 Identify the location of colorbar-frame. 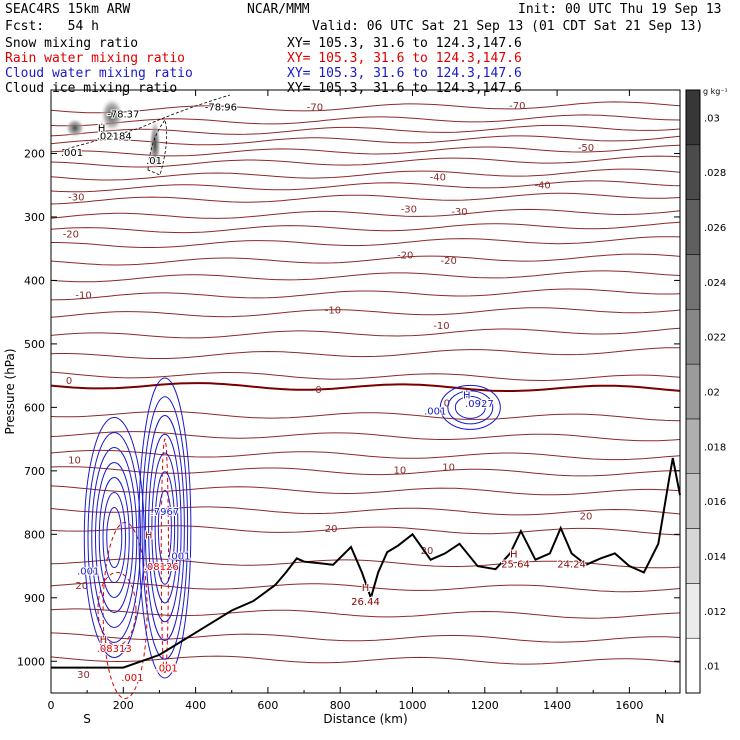
(693, 391).